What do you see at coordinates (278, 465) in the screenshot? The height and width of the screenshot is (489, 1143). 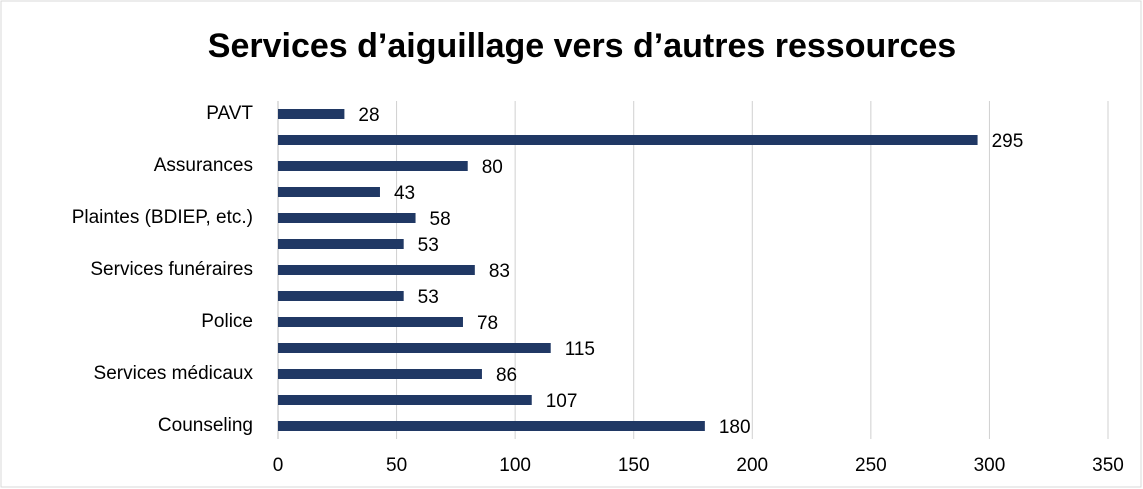 I see `x-tick-label: 0` at bounding box center [278, 465].